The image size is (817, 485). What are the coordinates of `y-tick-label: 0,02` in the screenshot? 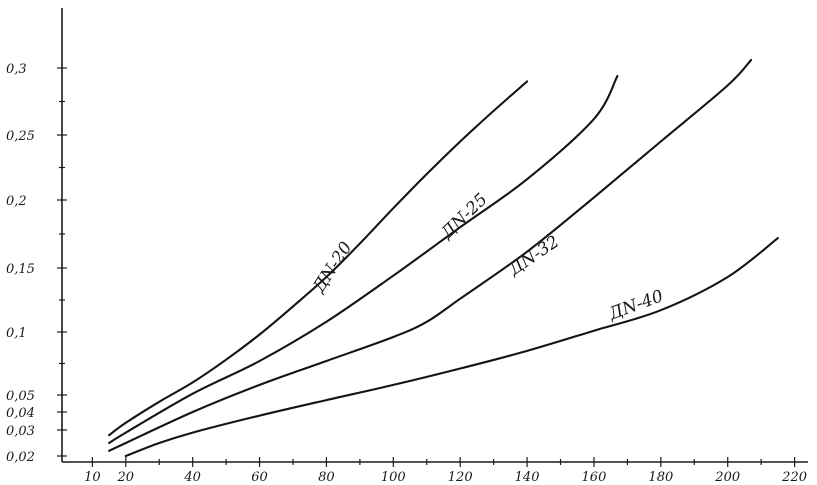 It's located at (20, 457).